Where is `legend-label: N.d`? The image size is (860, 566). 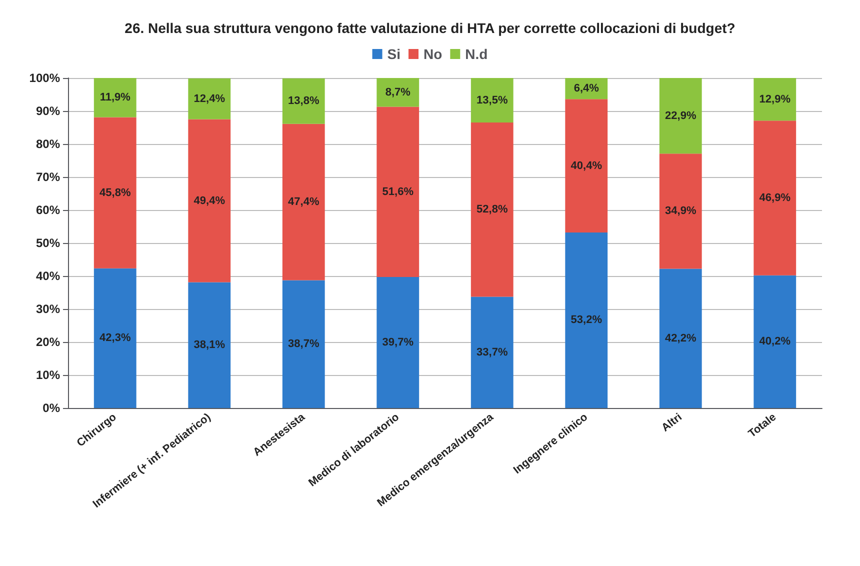 legend-label: N.d is located at coordinates (476, 54).